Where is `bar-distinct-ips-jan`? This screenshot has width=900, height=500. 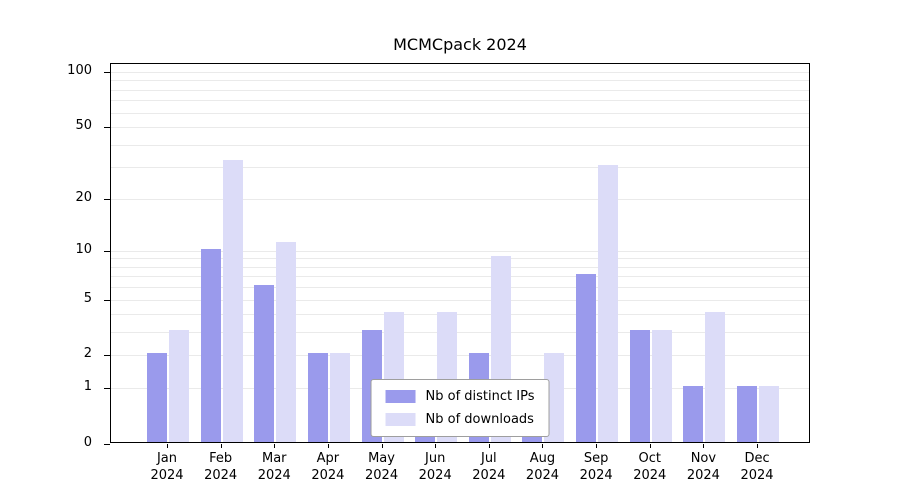
bar-distinct-ips-jan is located at coordinates (157, 397).